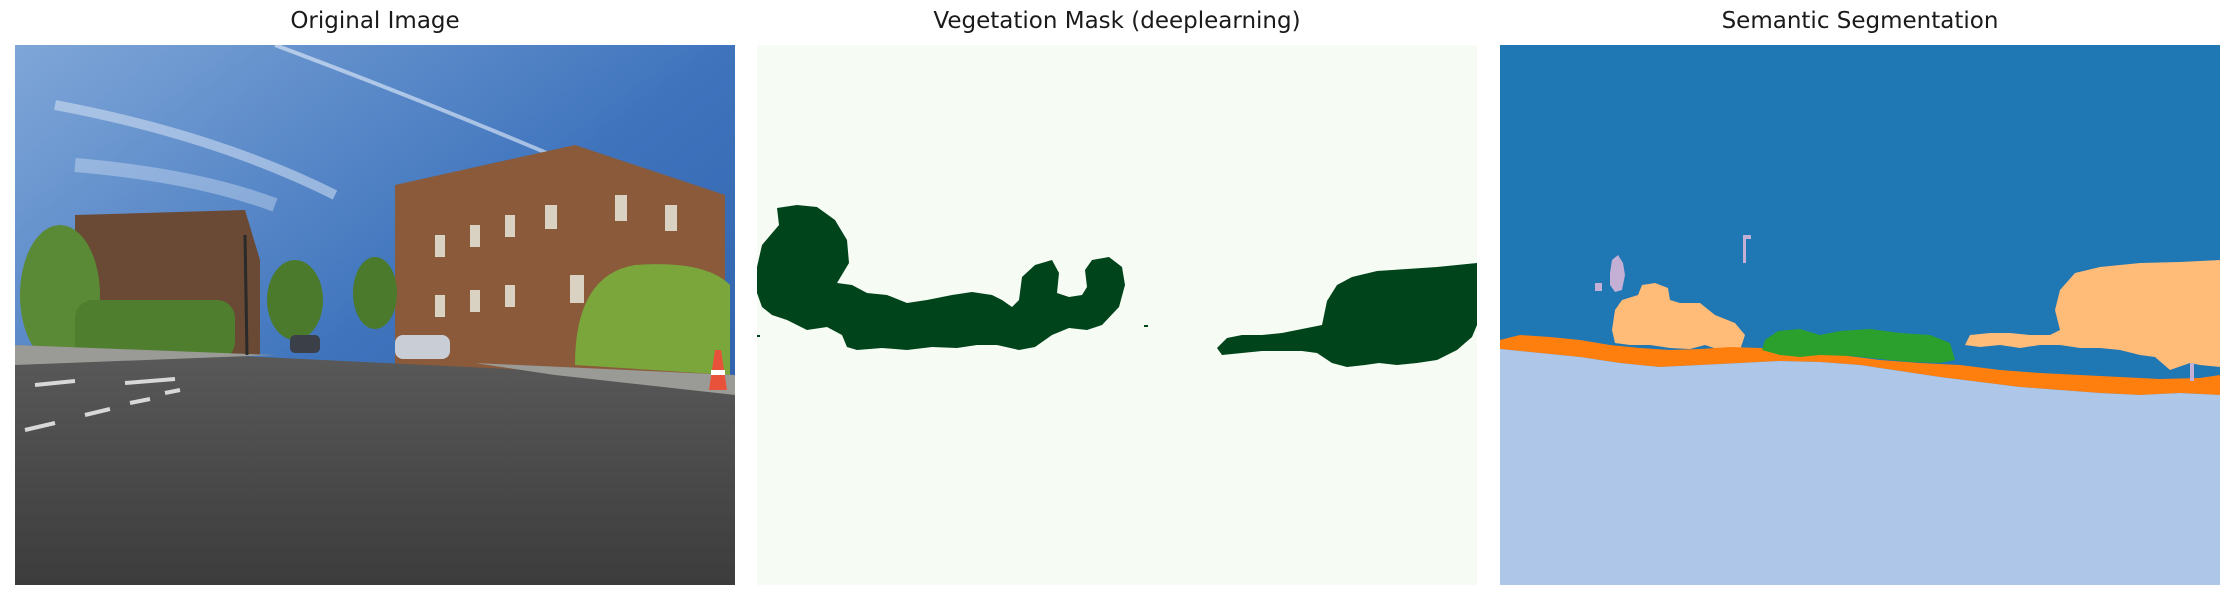  What do you see at coordinates (155, 330) in the screenshot?
I see `left-hedge` at bounding box center [155, 330].